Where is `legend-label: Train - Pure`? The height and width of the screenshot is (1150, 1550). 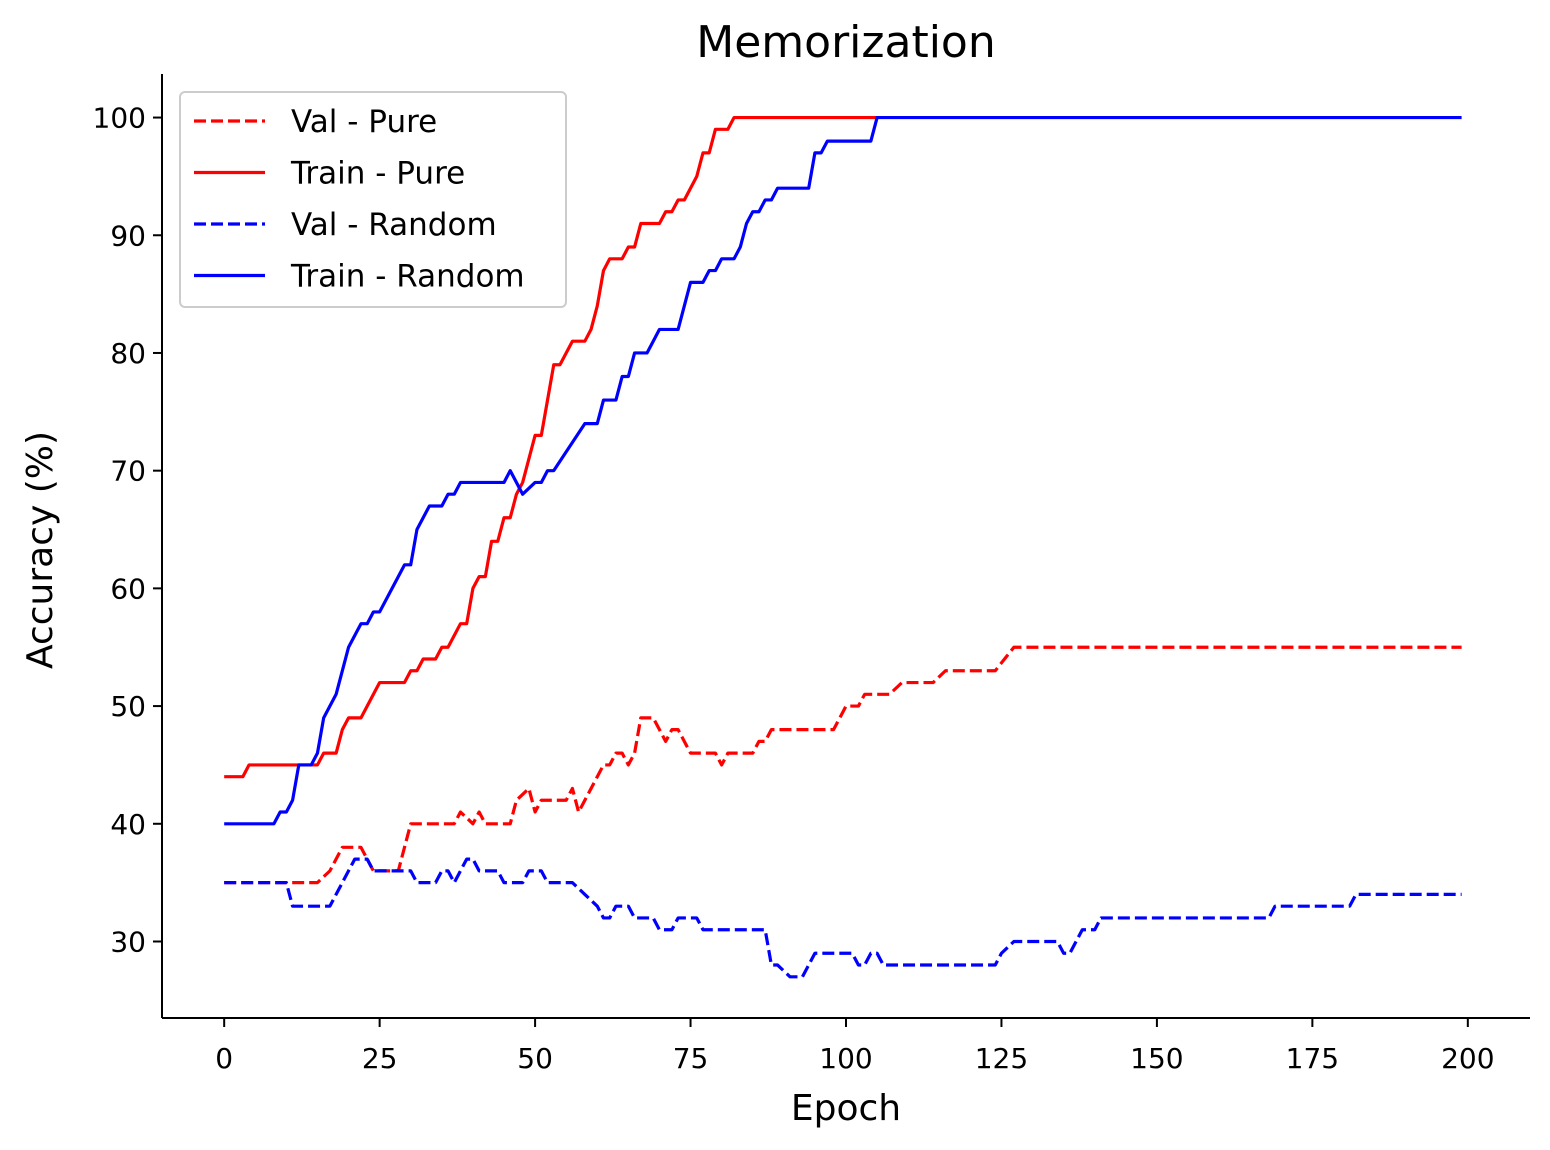
legend-label: Train - Pure is located at coordinates (377, 174).